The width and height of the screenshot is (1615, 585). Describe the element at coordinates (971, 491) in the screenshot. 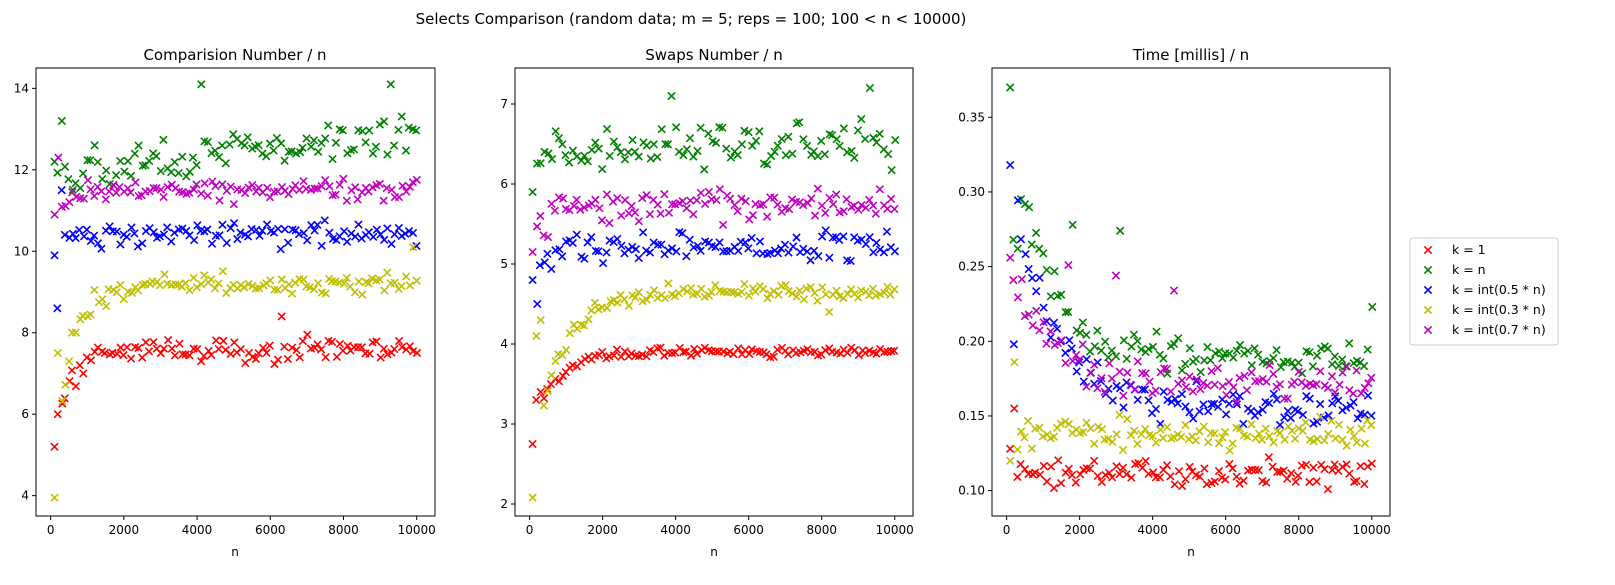

I see `y-tick-label: 0.10` at that location.